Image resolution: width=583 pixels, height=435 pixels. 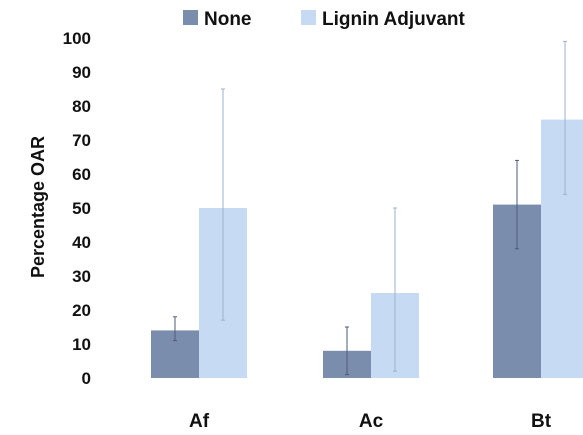 I want to click on legend-swatch-lignin-adjuvant, so click(x=308, y=17).